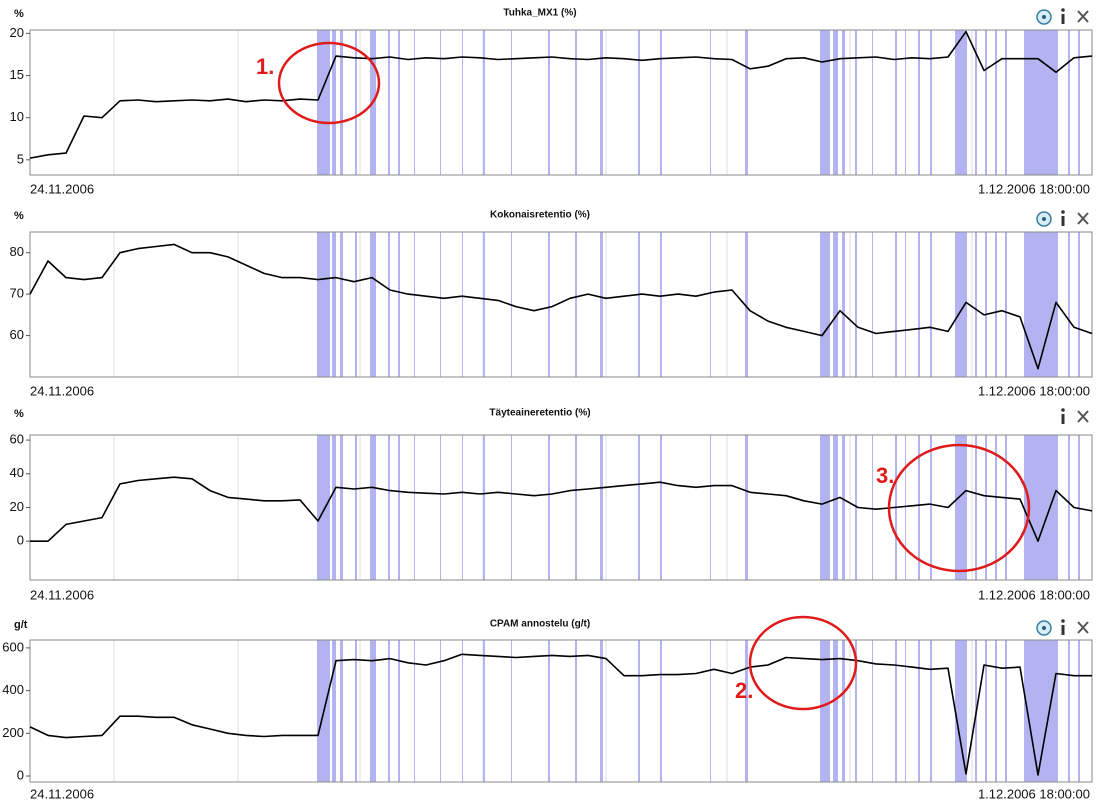 This screenshot has width=1100, height=803. Describe the element at coordinates (17, 116) in the screenshot. I see `y-tick-label: 10` at that location.